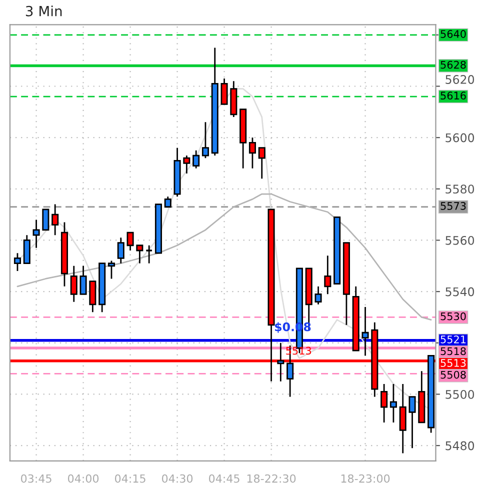  Describe the element at coordinates (453, 374) in the screenshot. I see `ref-line-label: 5508` at that location.